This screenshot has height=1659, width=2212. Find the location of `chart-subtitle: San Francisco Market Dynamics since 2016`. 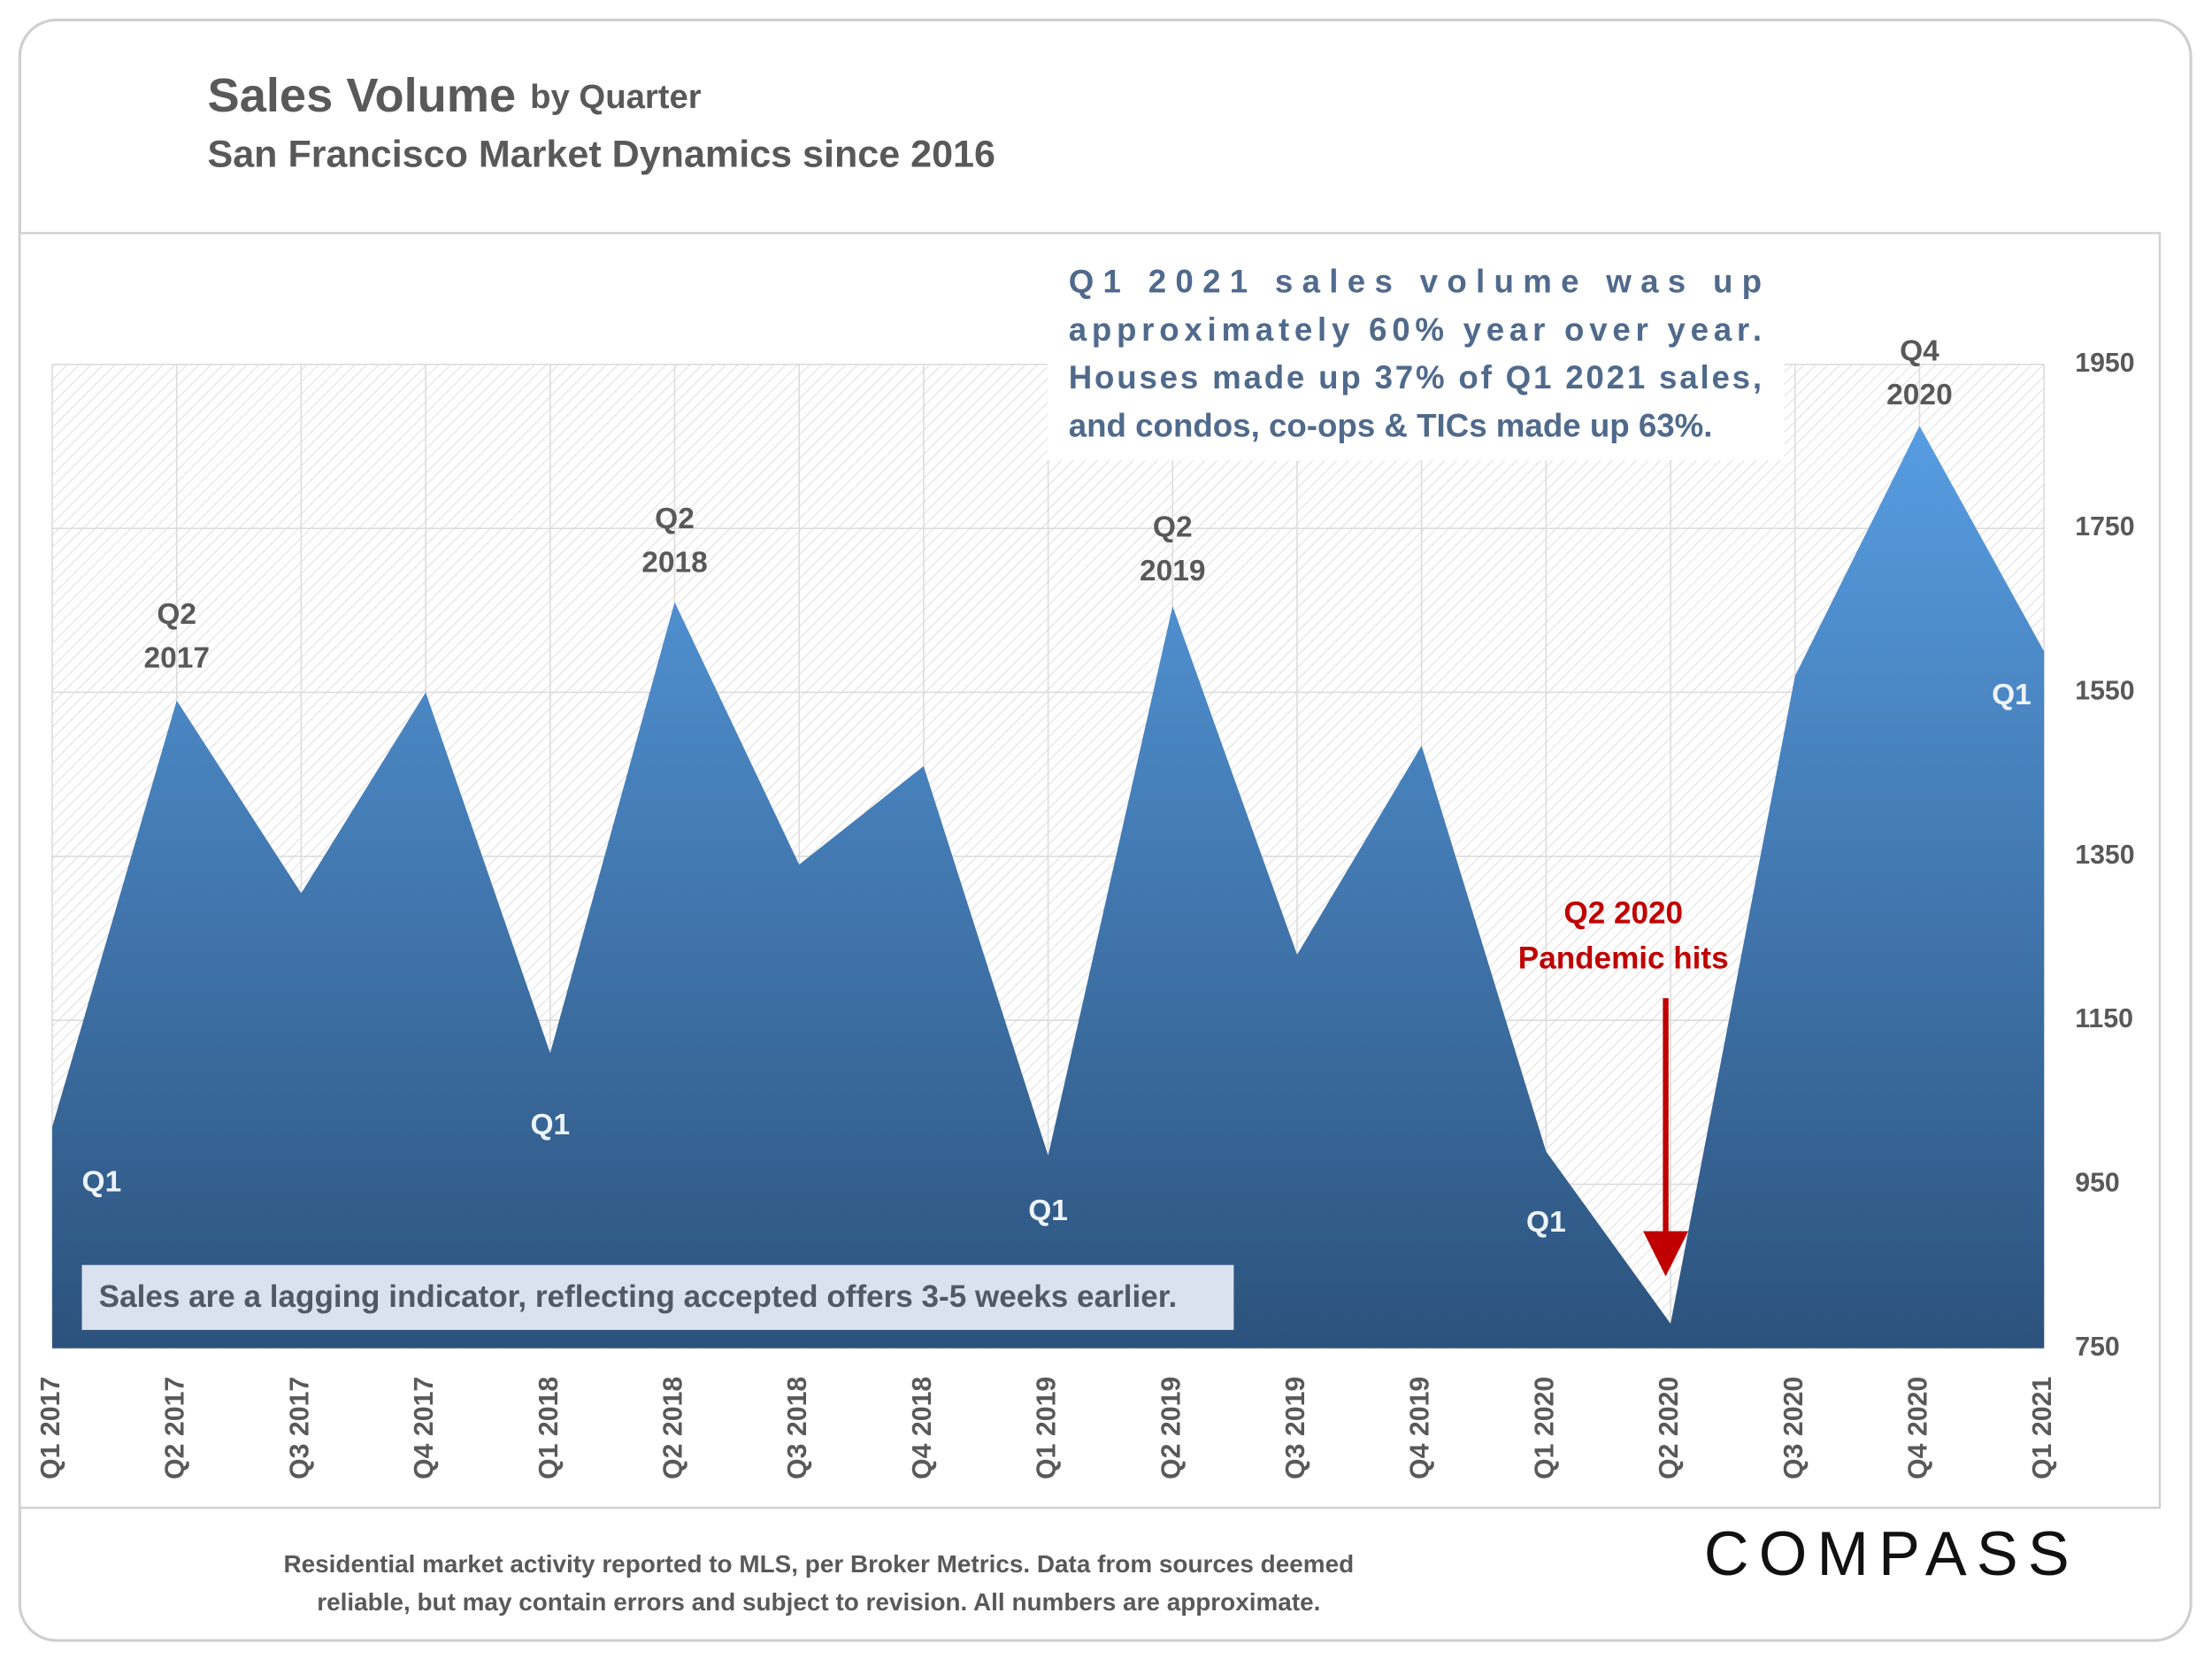

chart-subtitle: San Francisco Market Dynamics since 2016 is located at coordinates (602, 155).